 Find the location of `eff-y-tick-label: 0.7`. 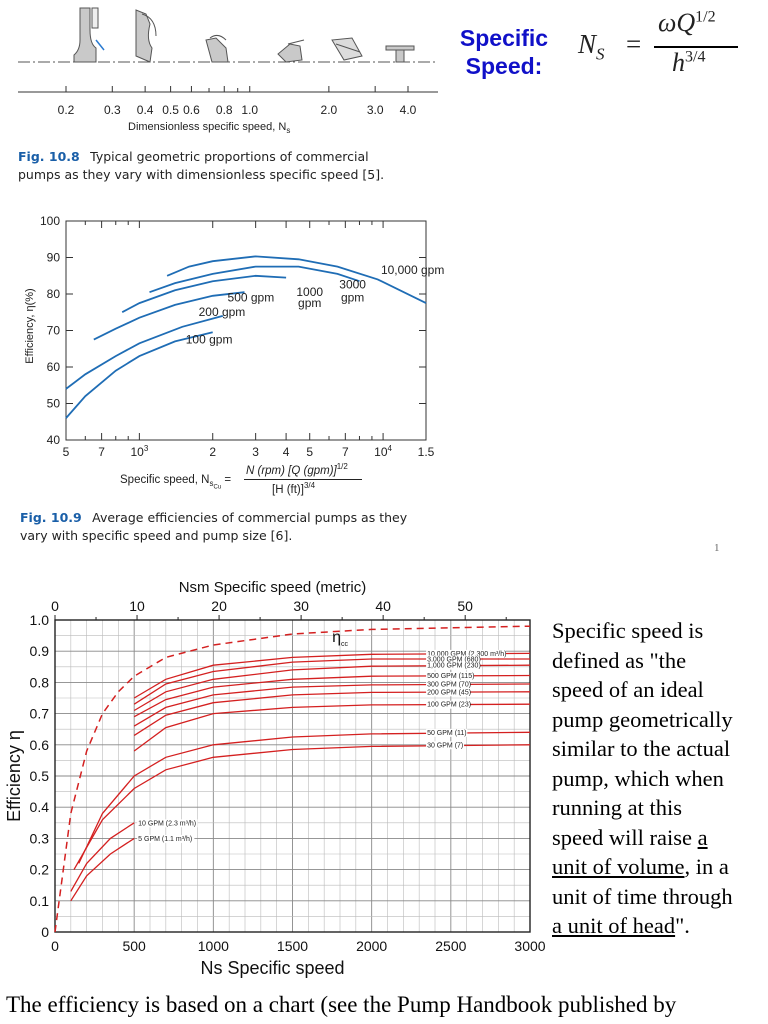

eff-y-tick-label: 0.7 is located at coordinates (40, 714).